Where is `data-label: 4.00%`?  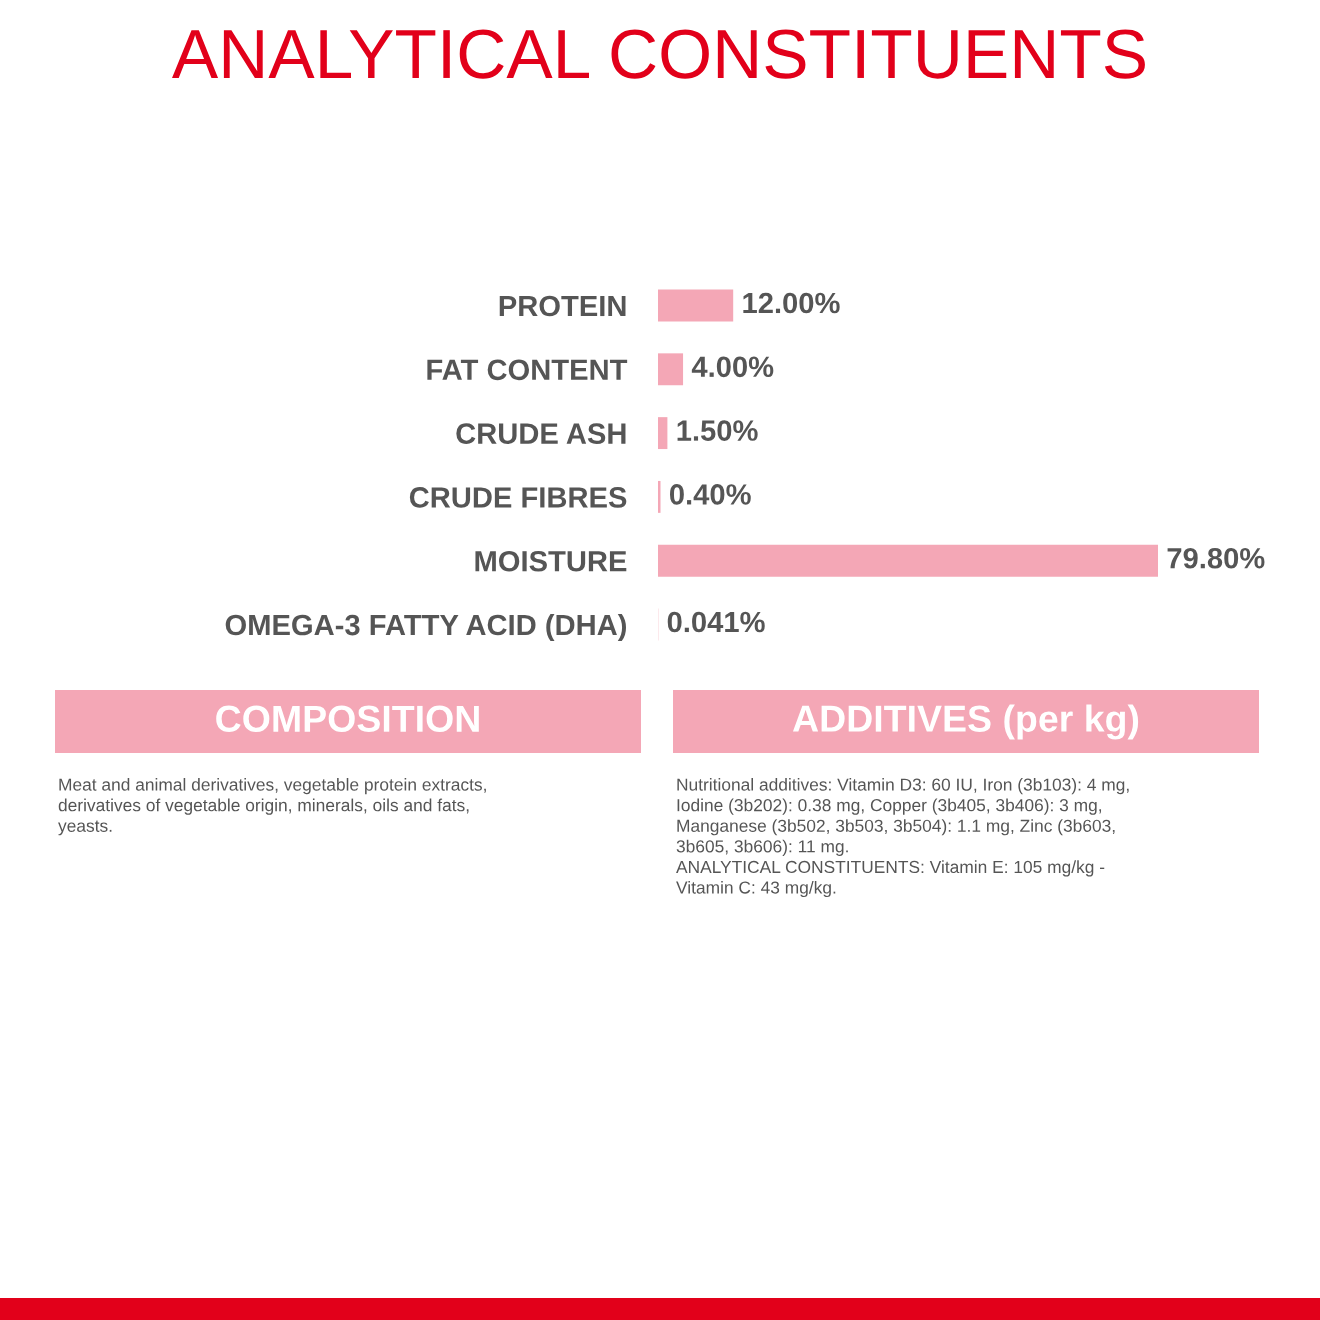
data-label: 4.00% is located at coordinates (732, 367).